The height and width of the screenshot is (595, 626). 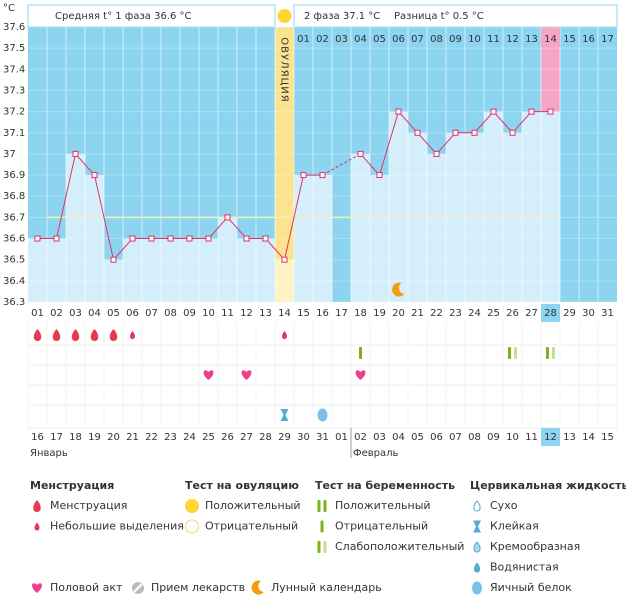 What do you see at coordinates (588, 313) in the screenshot?
I see `x-tick-label: 30` at bounding box center [588, 313].